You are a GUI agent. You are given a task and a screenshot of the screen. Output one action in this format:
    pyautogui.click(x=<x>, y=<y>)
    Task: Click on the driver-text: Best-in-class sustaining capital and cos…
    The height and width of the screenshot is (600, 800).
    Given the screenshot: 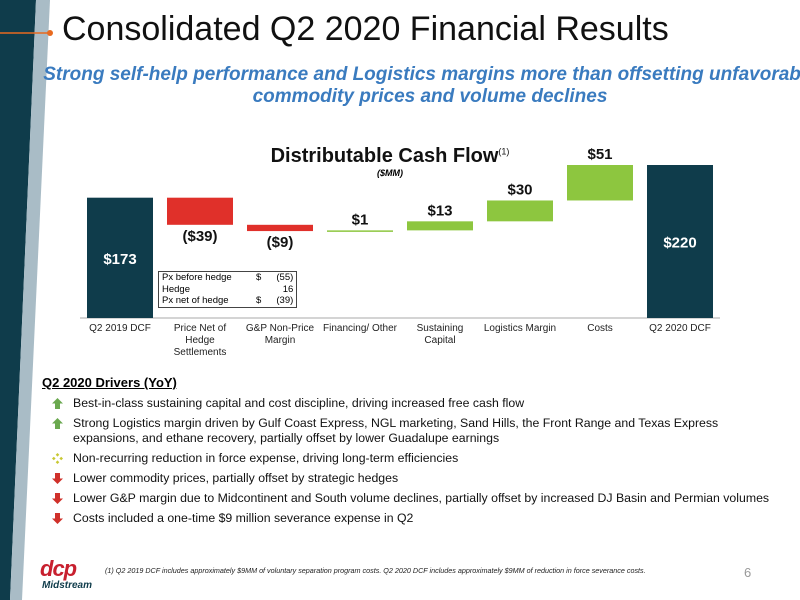 What is the action you would take?
    pyautogui.click(x=299, y=403)
    